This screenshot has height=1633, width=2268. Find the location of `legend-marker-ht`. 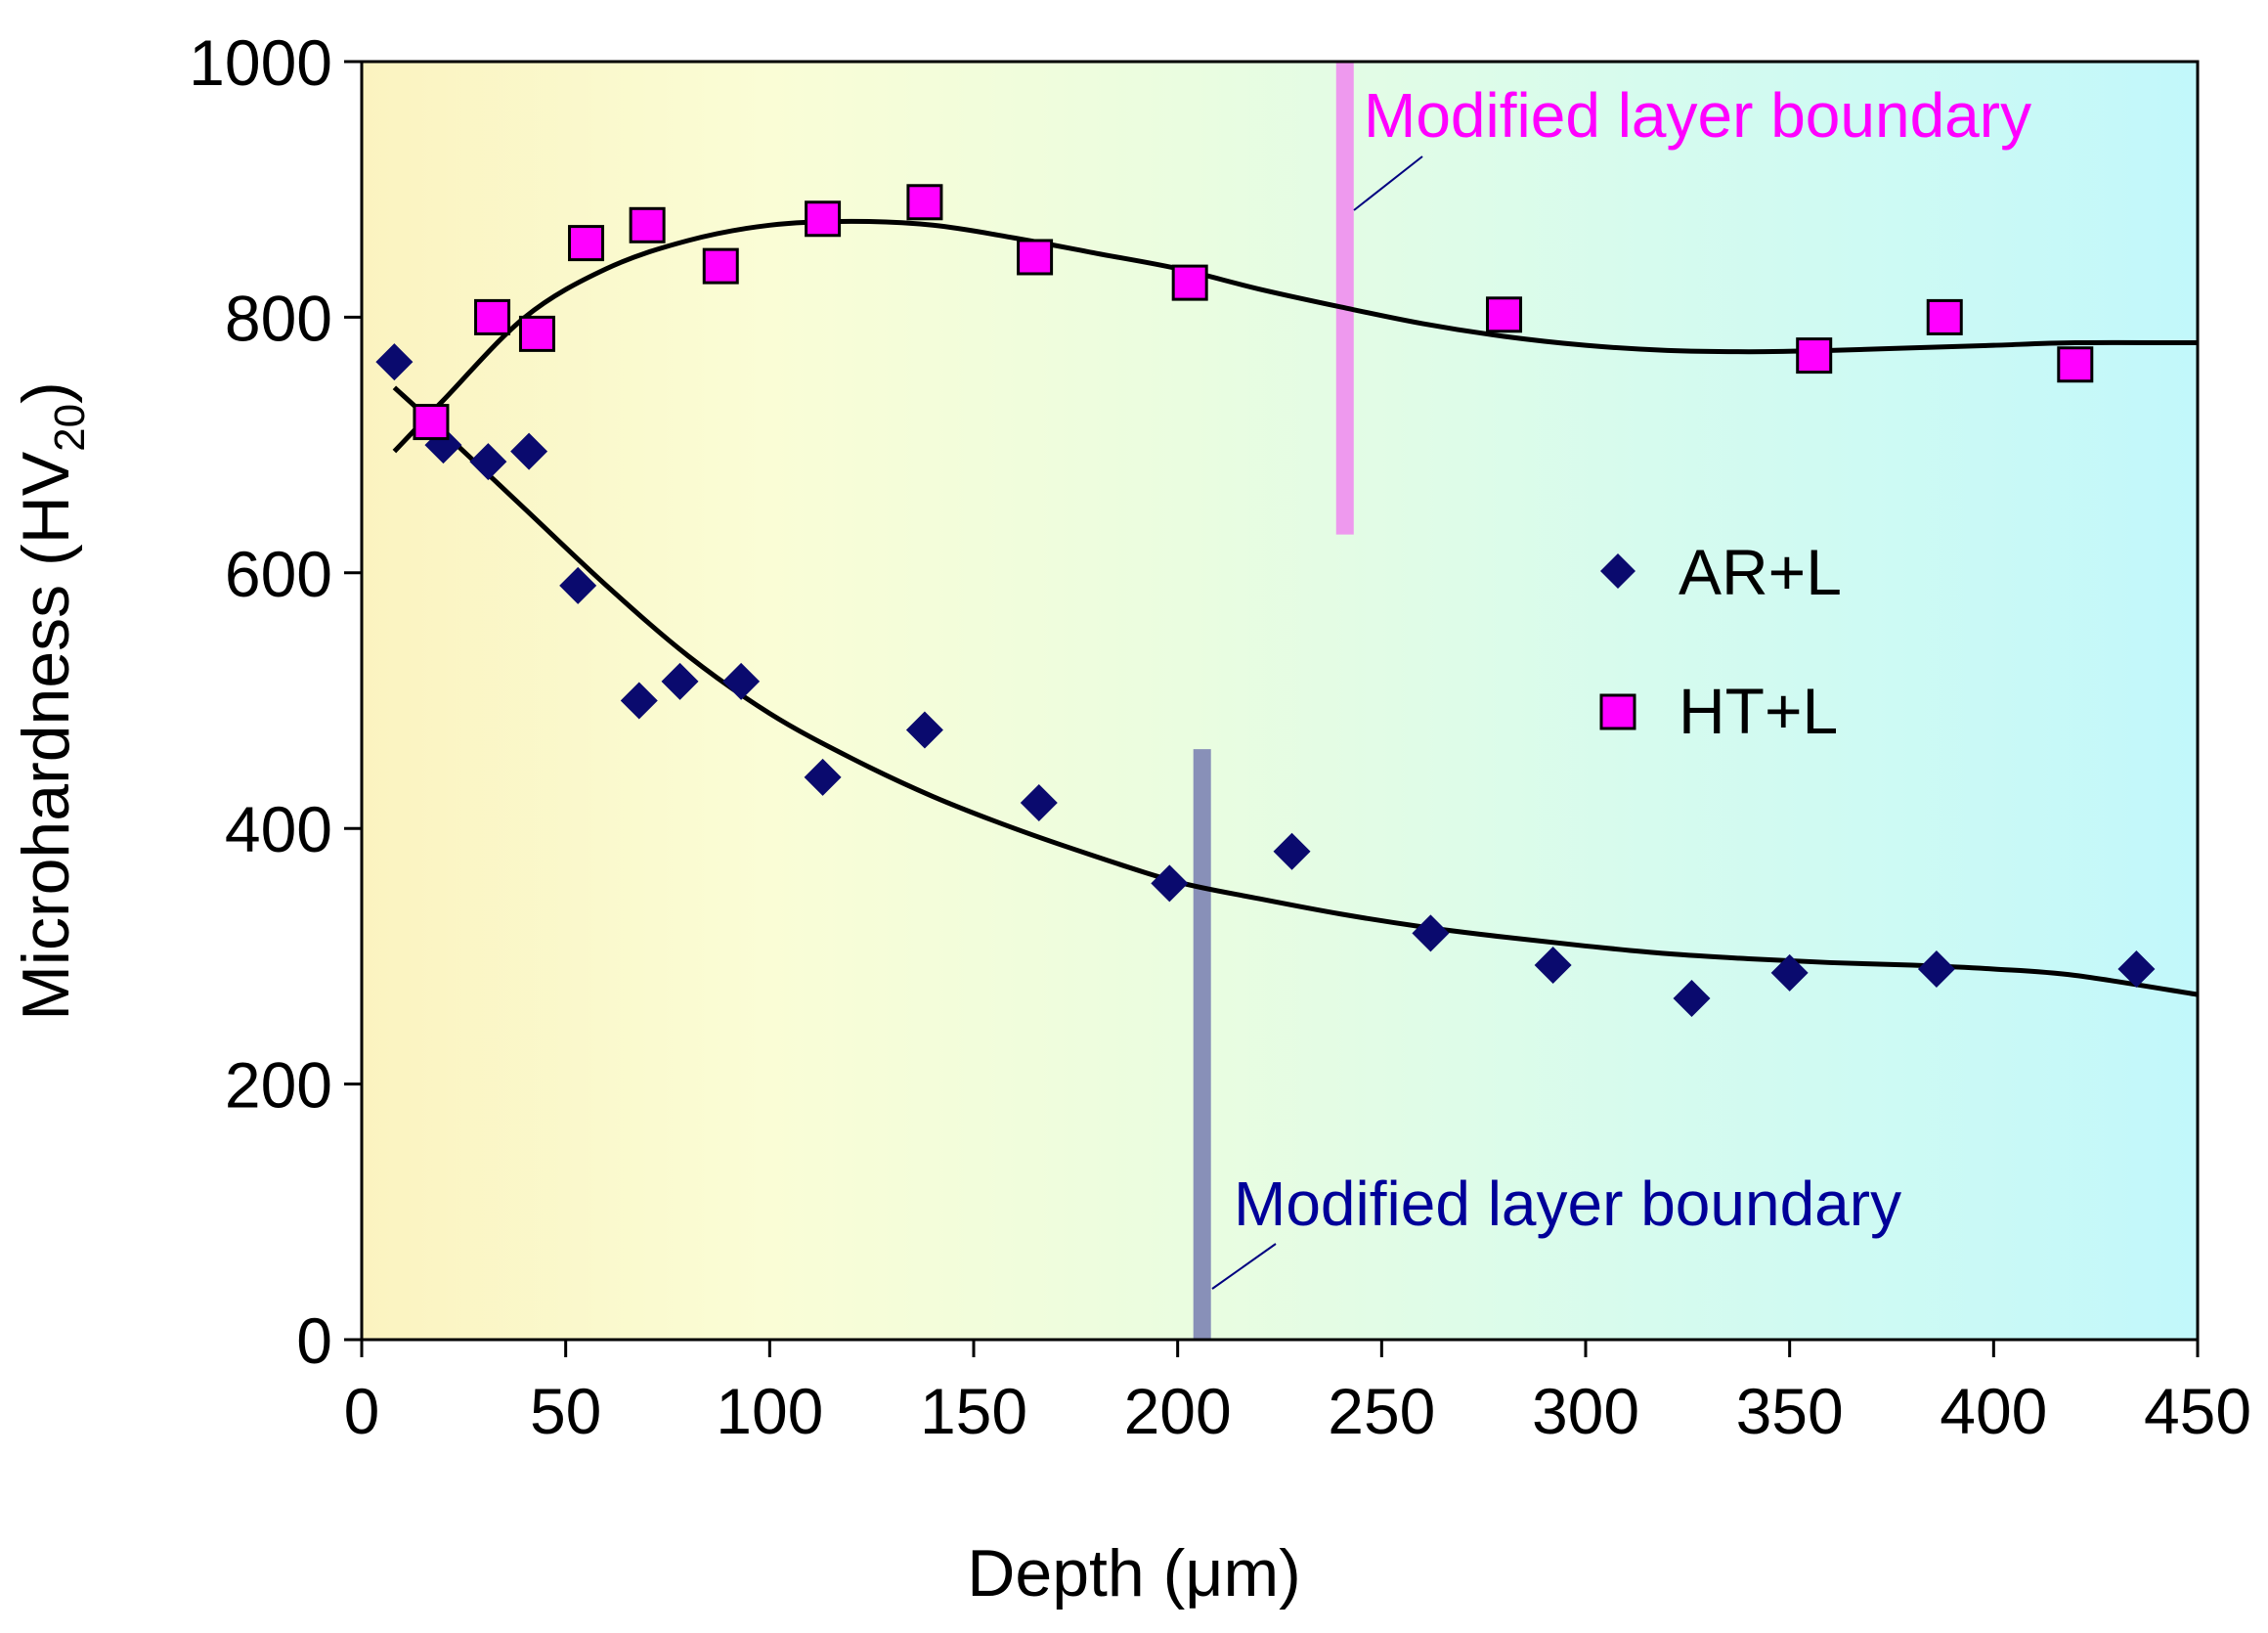

legend-marker-ht is located at coordinates (1617, 711).